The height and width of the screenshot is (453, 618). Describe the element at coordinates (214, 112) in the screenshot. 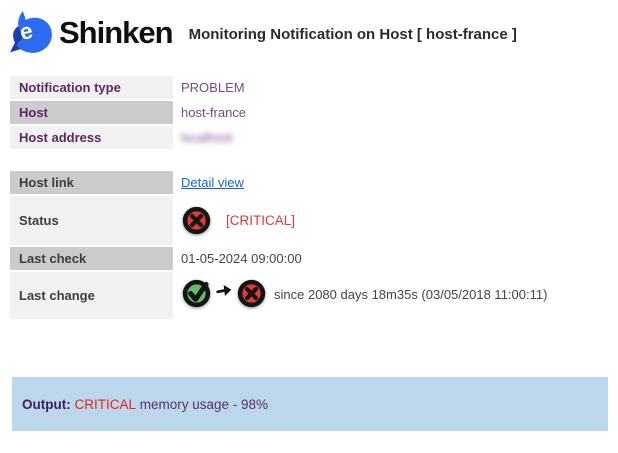

I see `host-value: host-france` at that location.